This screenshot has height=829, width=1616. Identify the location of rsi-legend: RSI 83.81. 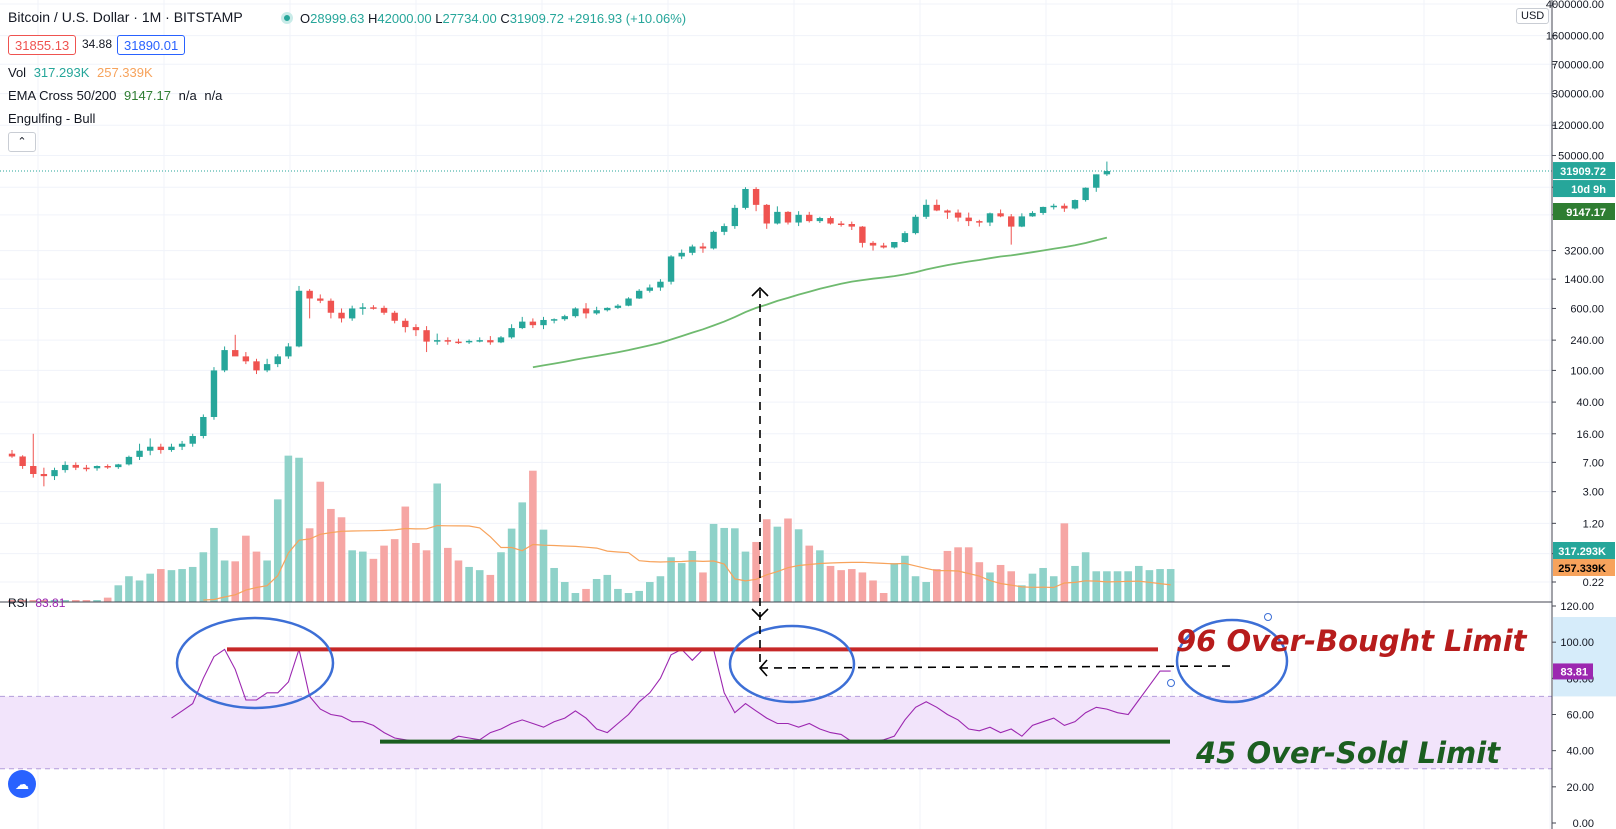
(38, 603).